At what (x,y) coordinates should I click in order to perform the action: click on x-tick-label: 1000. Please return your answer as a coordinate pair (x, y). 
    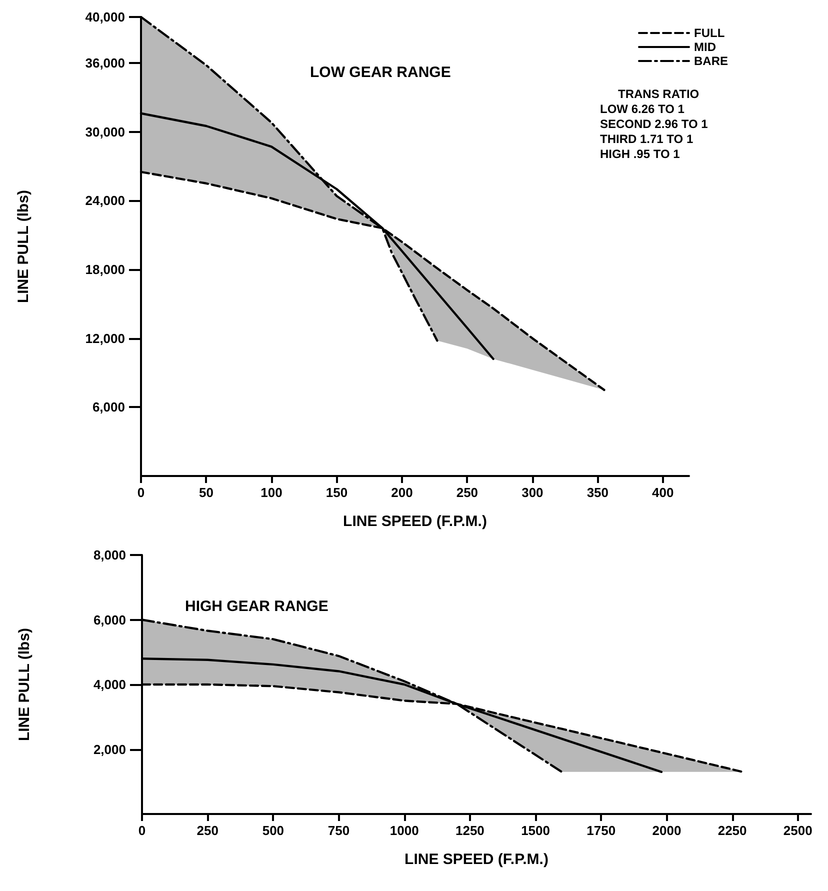
    Looking at the image, I should click on (404, 830).